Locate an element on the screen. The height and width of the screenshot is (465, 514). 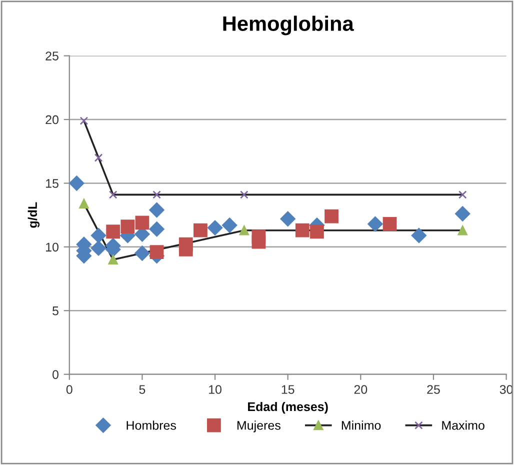
x-tick-label: 0 is located at coordinates (69, 389).